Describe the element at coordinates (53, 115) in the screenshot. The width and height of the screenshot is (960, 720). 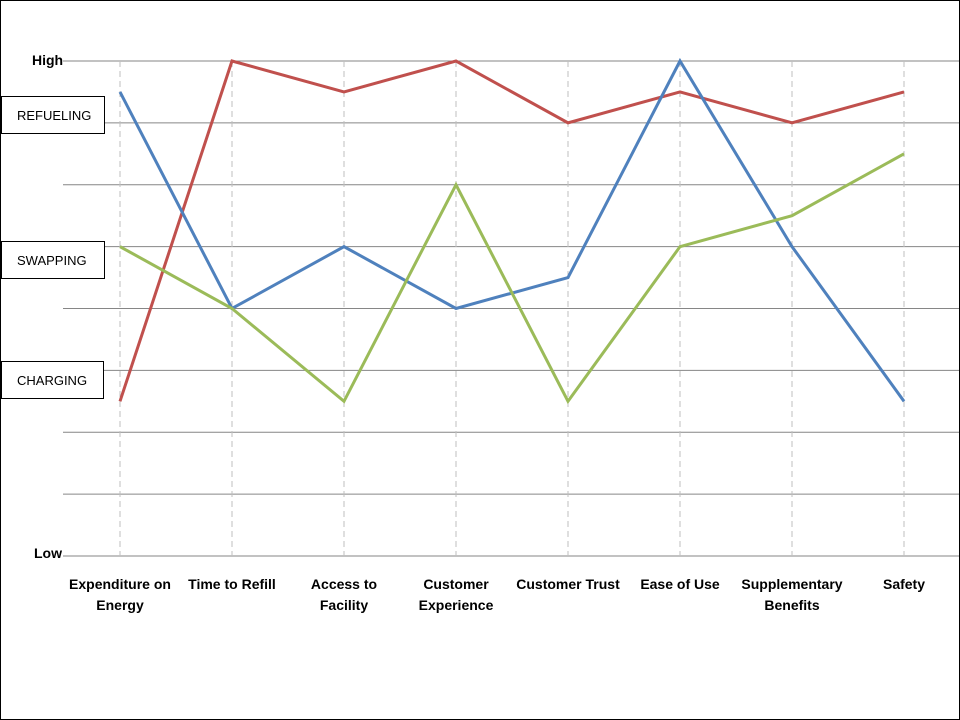
I see `legend-refueling: REFUELING` at that location.